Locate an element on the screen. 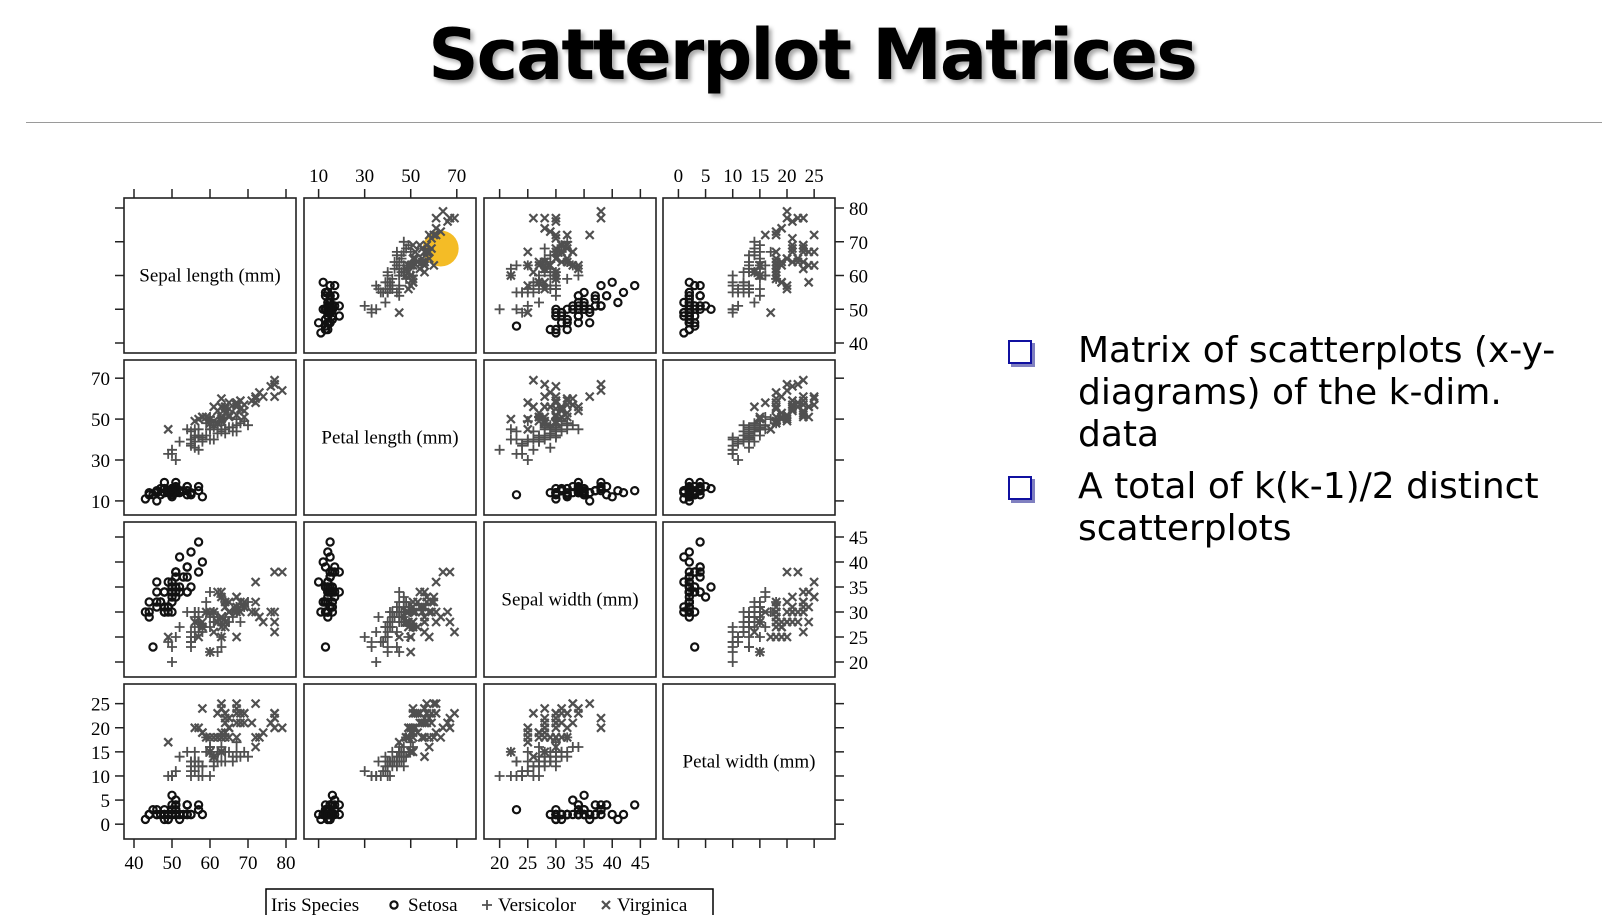  tick-label: 20 is located at coordinates (858, 663).